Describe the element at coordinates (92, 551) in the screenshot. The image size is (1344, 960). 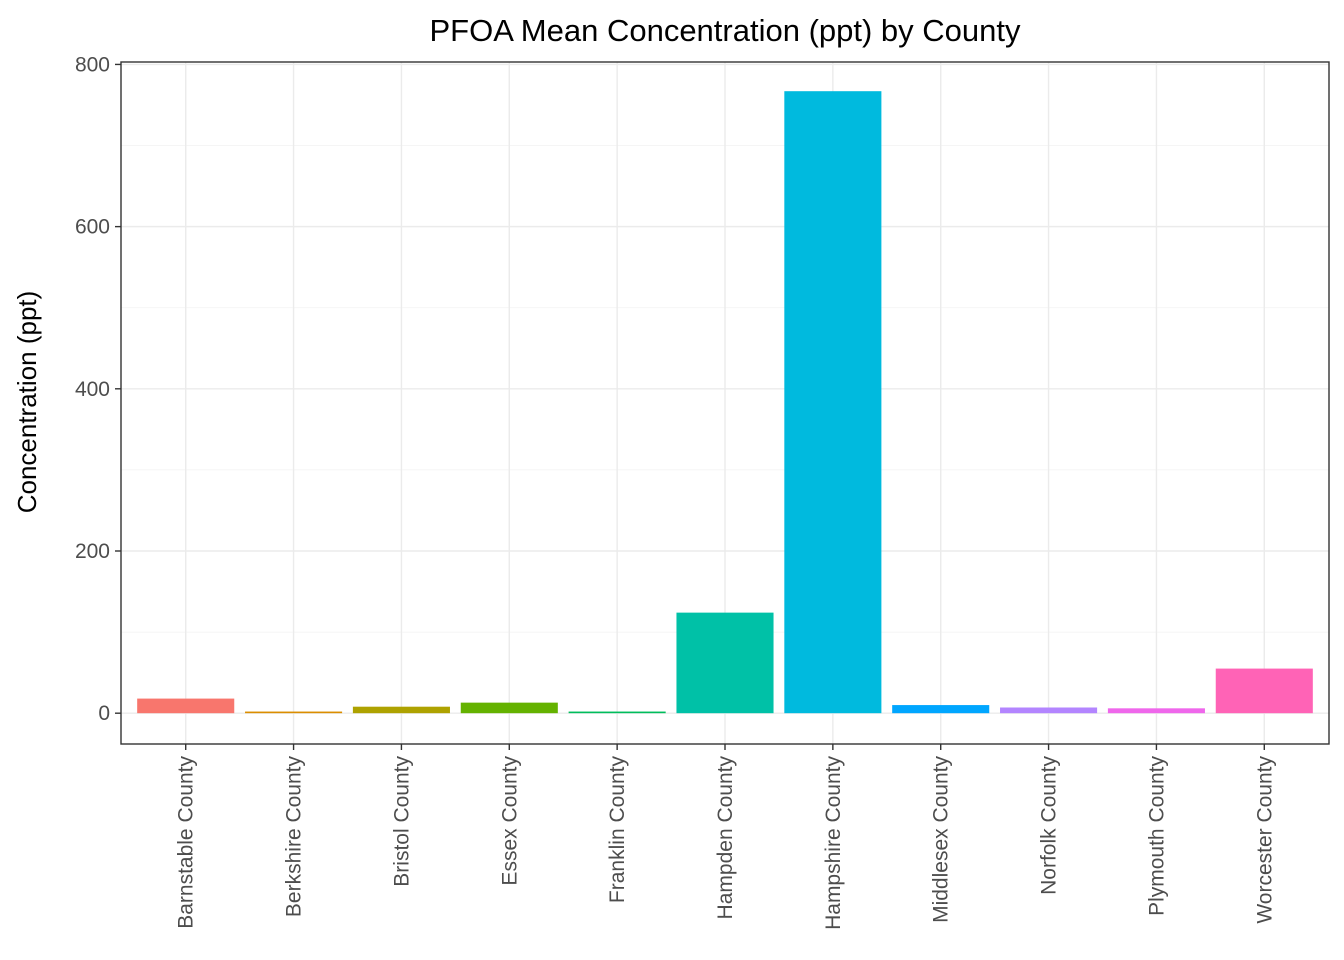
I see `y-tick-label: 200` at that location.